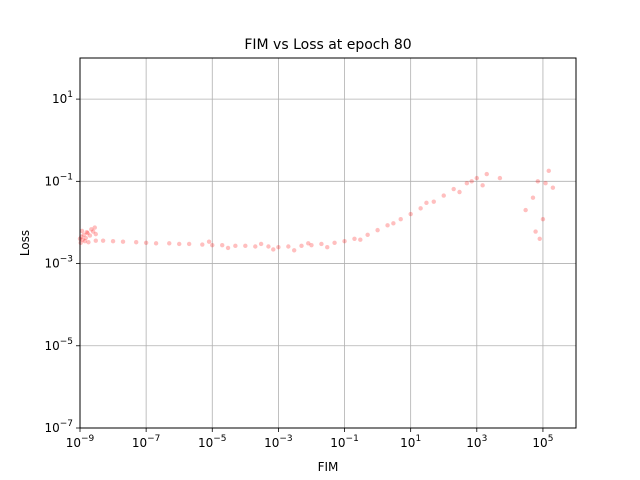 This screenshot has height=480, width=640. What do you see at coordinates (66, 260) in the screenshot?
I see `y-tick-exponent: −3` at bounding box center [66, 260].